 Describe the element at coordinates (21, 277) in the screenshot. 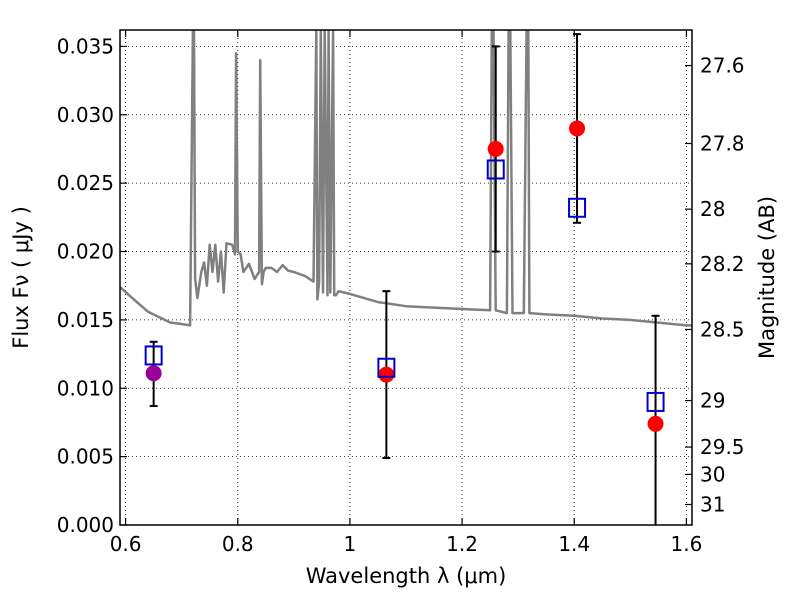

I see `y-axis-title: Flux Fν ( μJy )` at that location.